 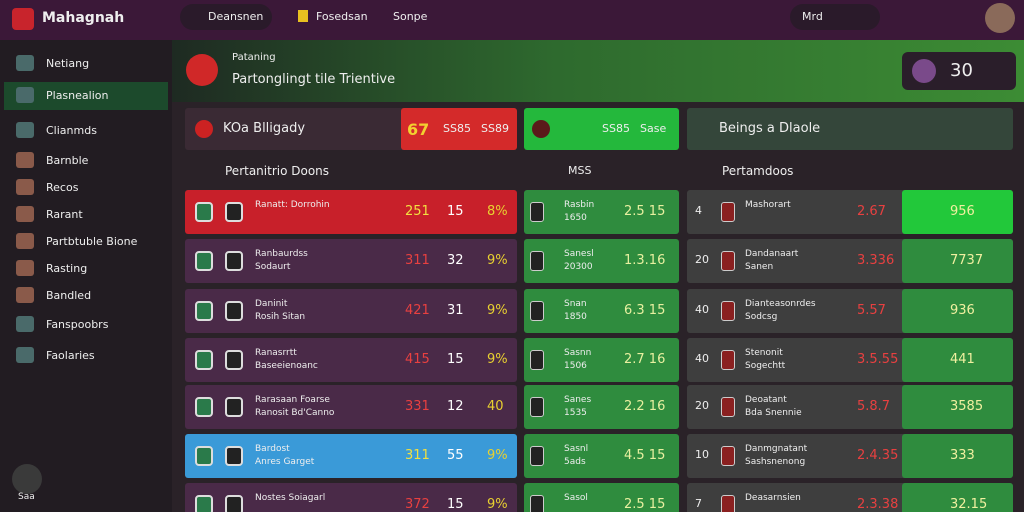 What do you see at coordinates (497, 211) in the screenshot?
I see `odds: 8%` at bounding box center [497, 211].